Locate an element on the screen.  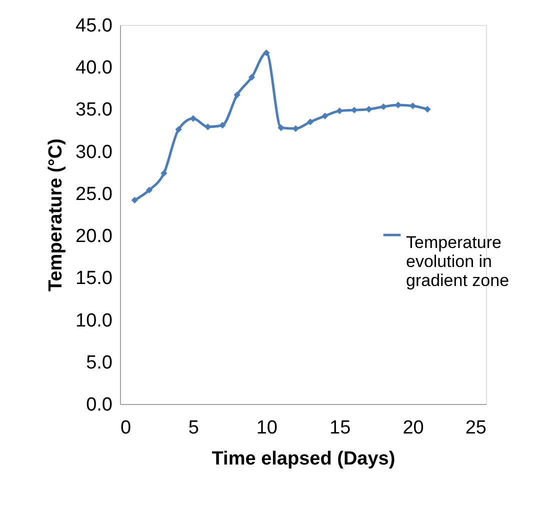
y-tick-label: 25.0 is located at coordinates (94, 194).